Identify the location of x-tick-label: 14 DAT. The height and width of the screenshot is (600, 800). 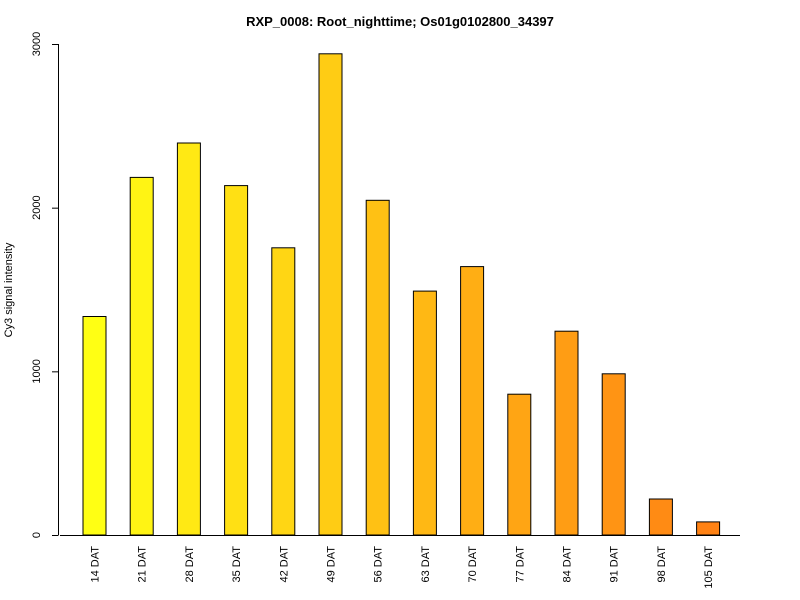
(96, 564).